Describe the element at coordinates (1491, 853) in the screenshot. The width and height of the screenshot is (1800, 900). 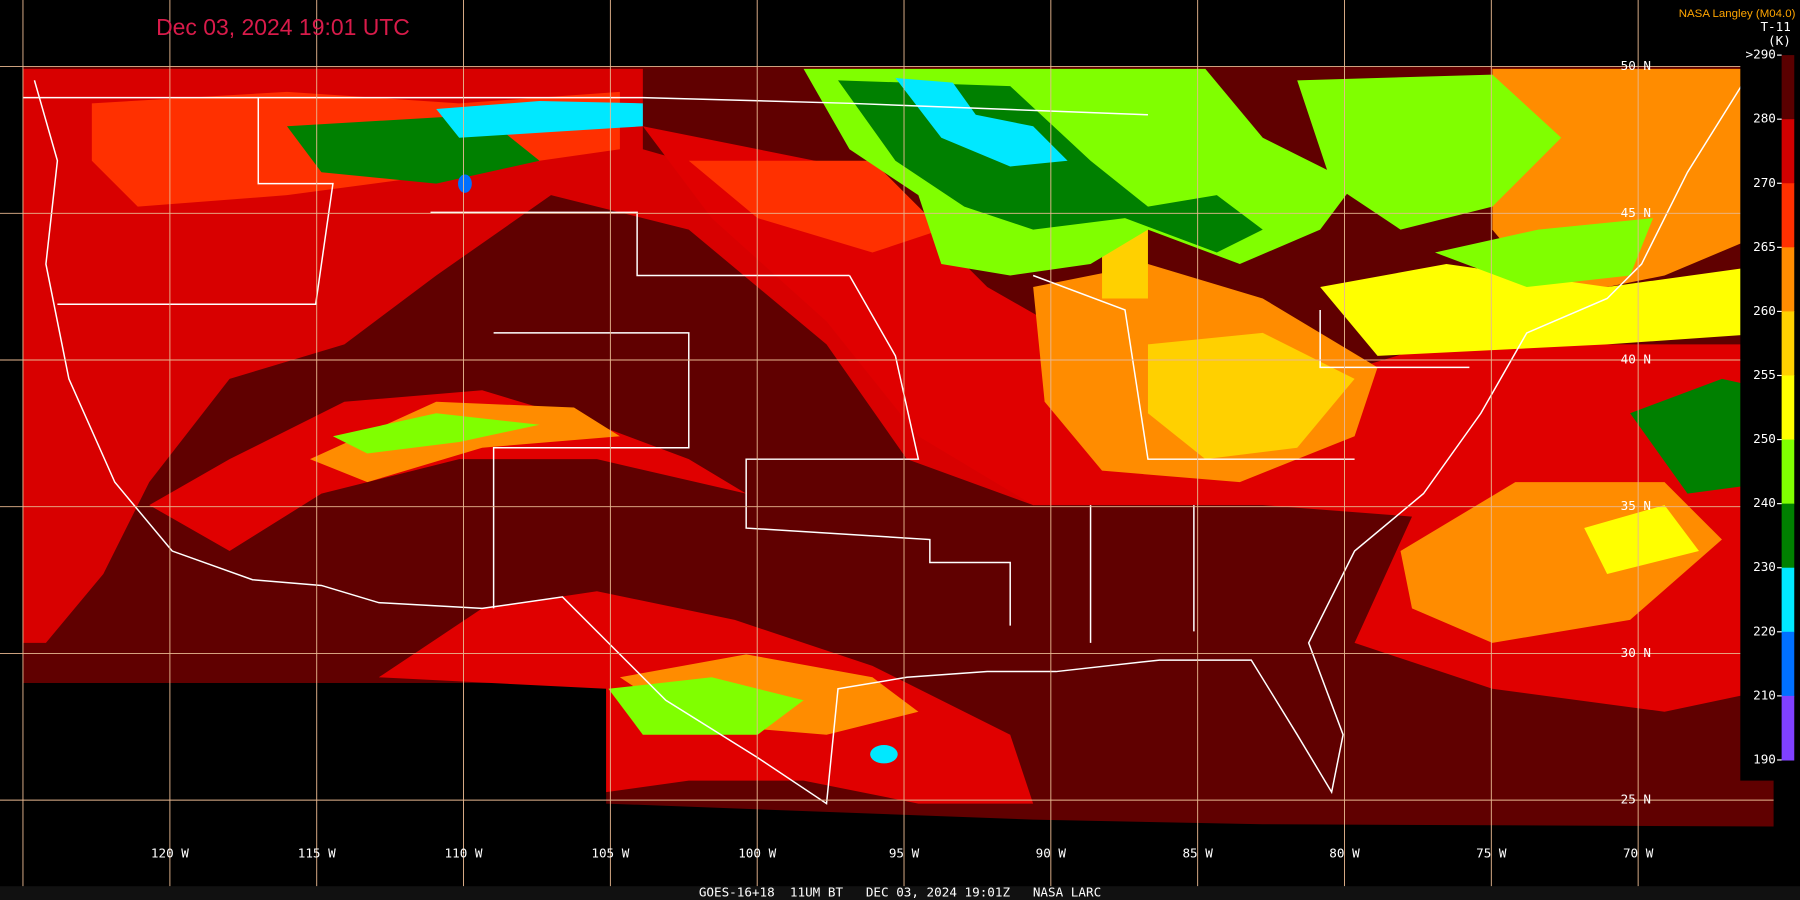
I see `longitude-label: 75 W` at that location.